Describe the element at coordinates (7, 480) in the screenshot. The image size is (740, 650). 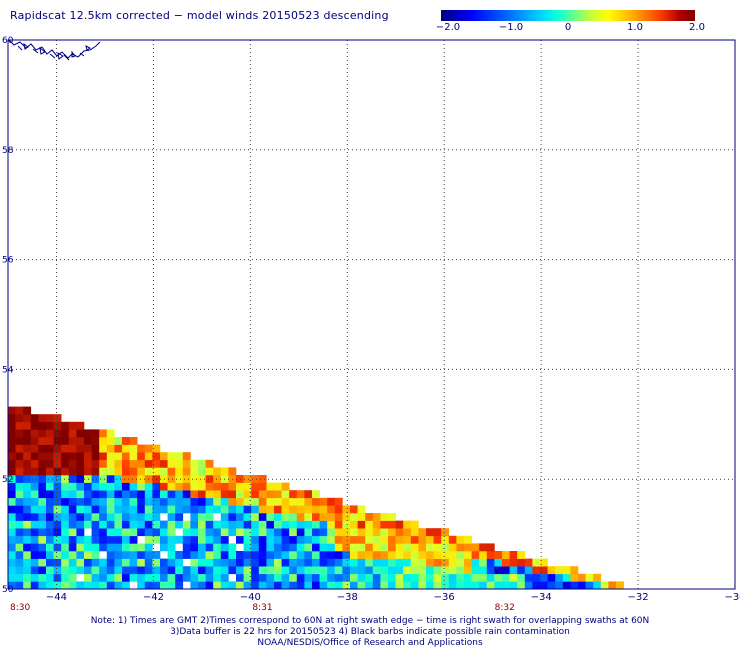
I see `lat-tick-label: 52` at that location.